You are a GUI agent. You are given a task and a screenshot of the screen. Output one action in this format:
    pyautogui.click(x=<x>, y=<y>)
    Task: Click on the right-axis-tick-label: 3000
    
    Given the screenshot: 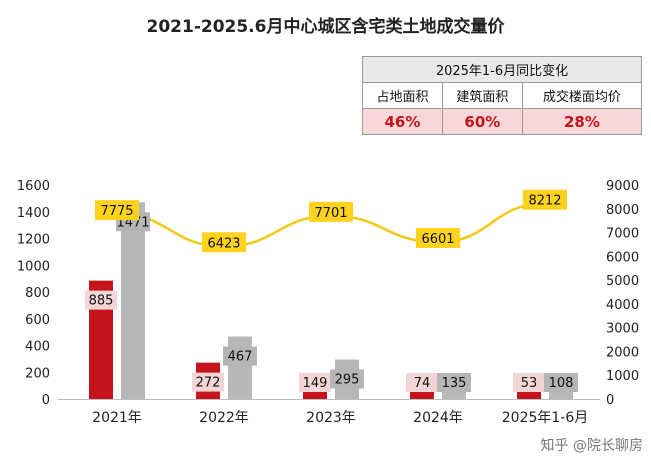 What is the action you would take?
    pyautogui.click(x=622, y=329)
    